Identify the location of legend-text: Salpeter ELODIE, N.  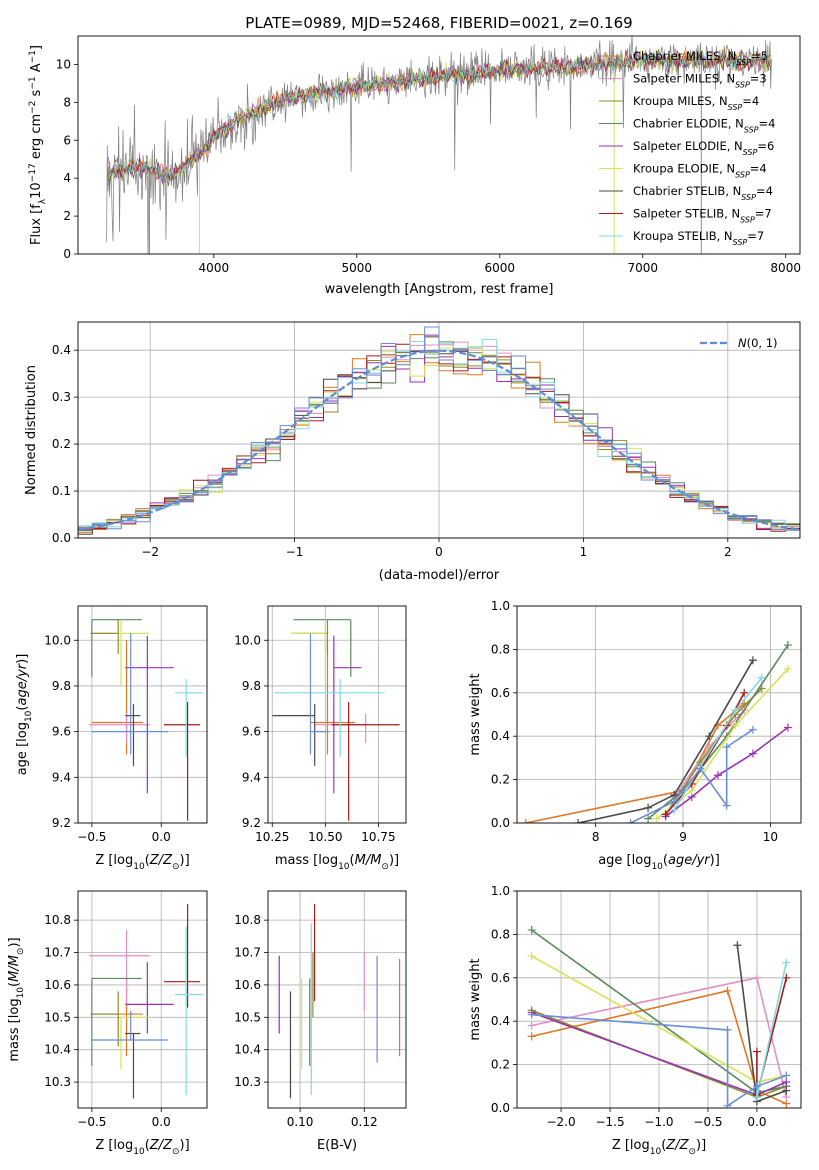
(688, 146).